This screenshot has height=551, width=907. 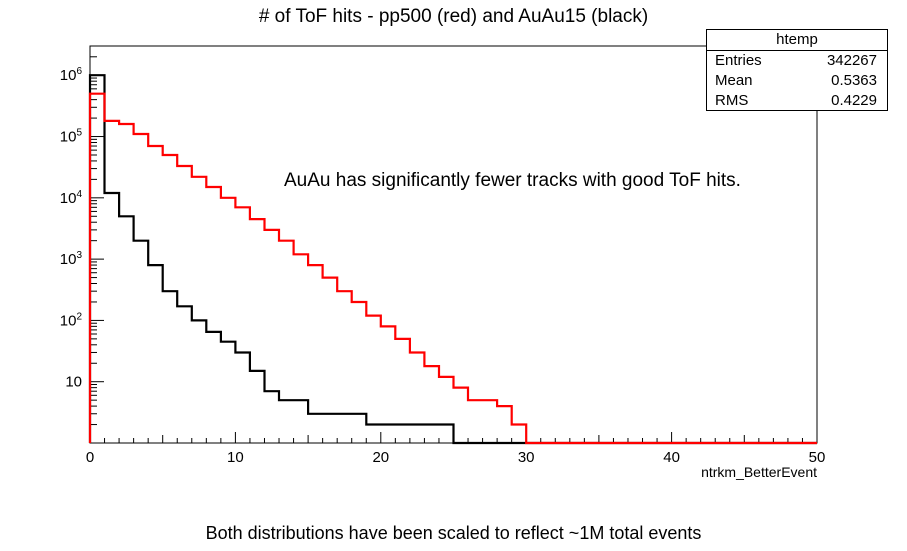 I want to click on x-tick-label: 40, so click(x=671, y=457).